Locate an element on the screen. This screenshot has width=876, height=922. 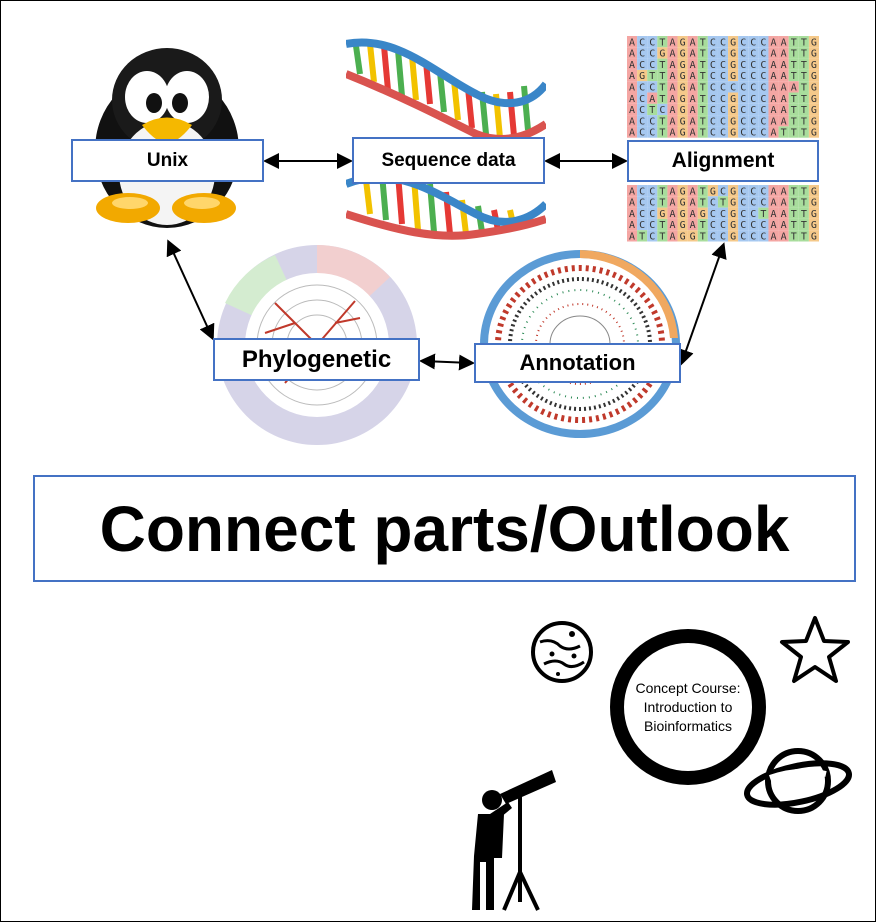
dna-helix-icon is located at coordinates (446, 139).